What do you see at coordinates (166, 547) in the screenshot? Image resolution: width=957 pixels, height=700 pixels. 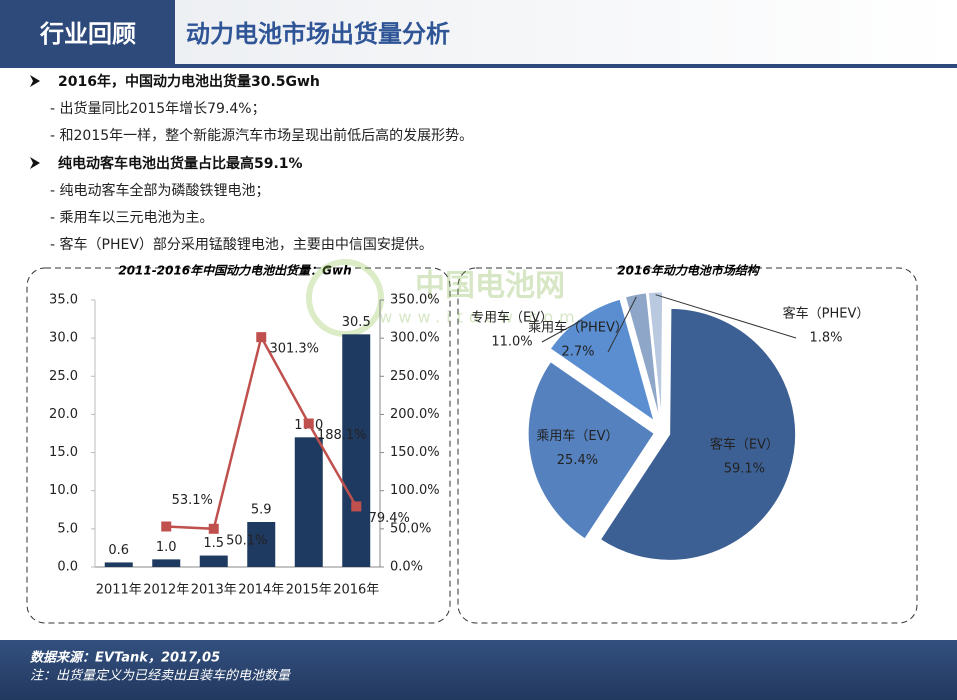 I see `data-label: 1.0` at bounding box center [166, 547].